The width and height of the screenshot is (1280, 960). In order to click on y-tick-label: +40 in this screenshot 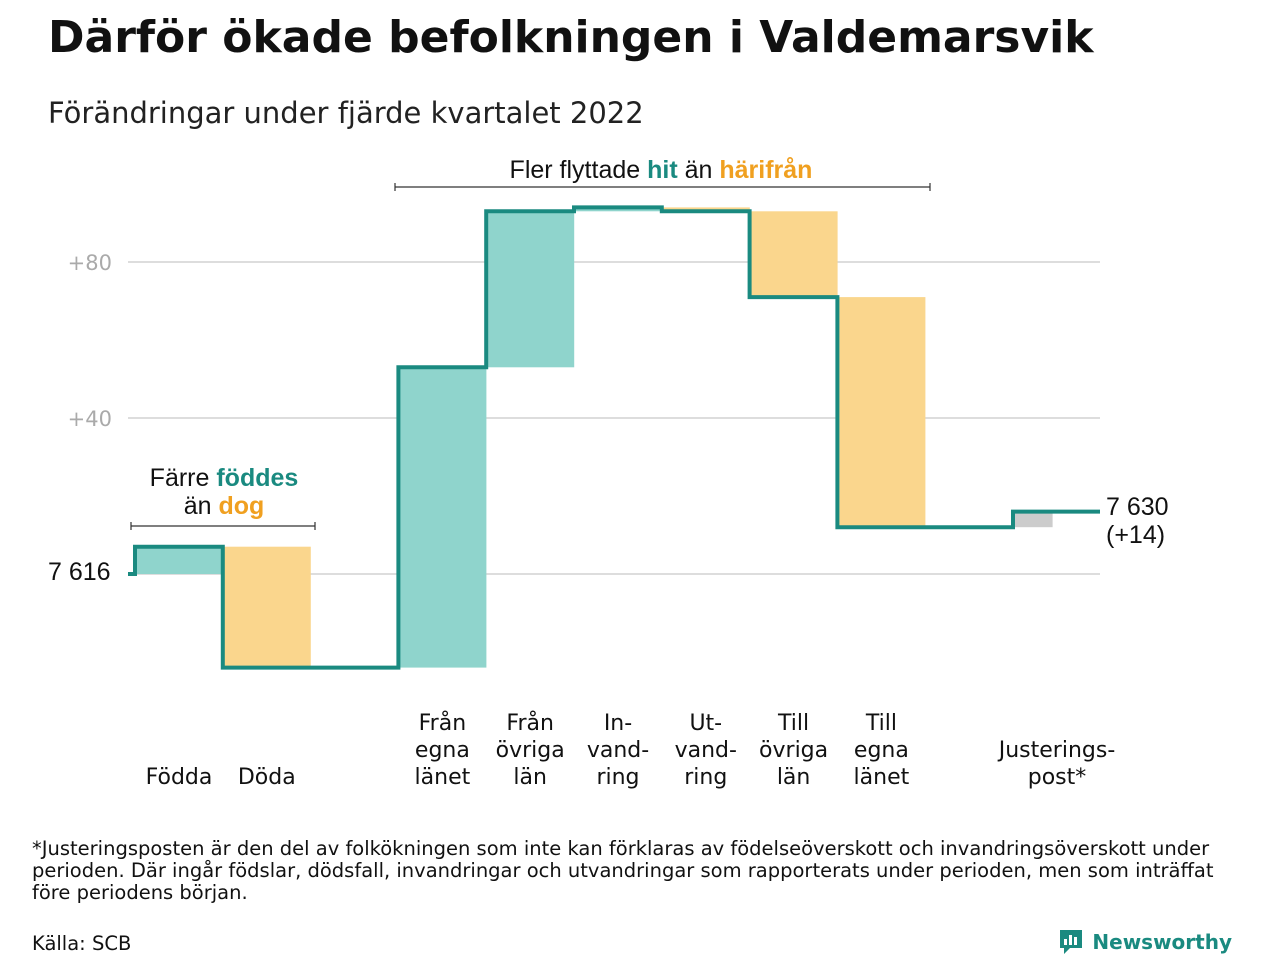, I will do `click(90, 419)`.